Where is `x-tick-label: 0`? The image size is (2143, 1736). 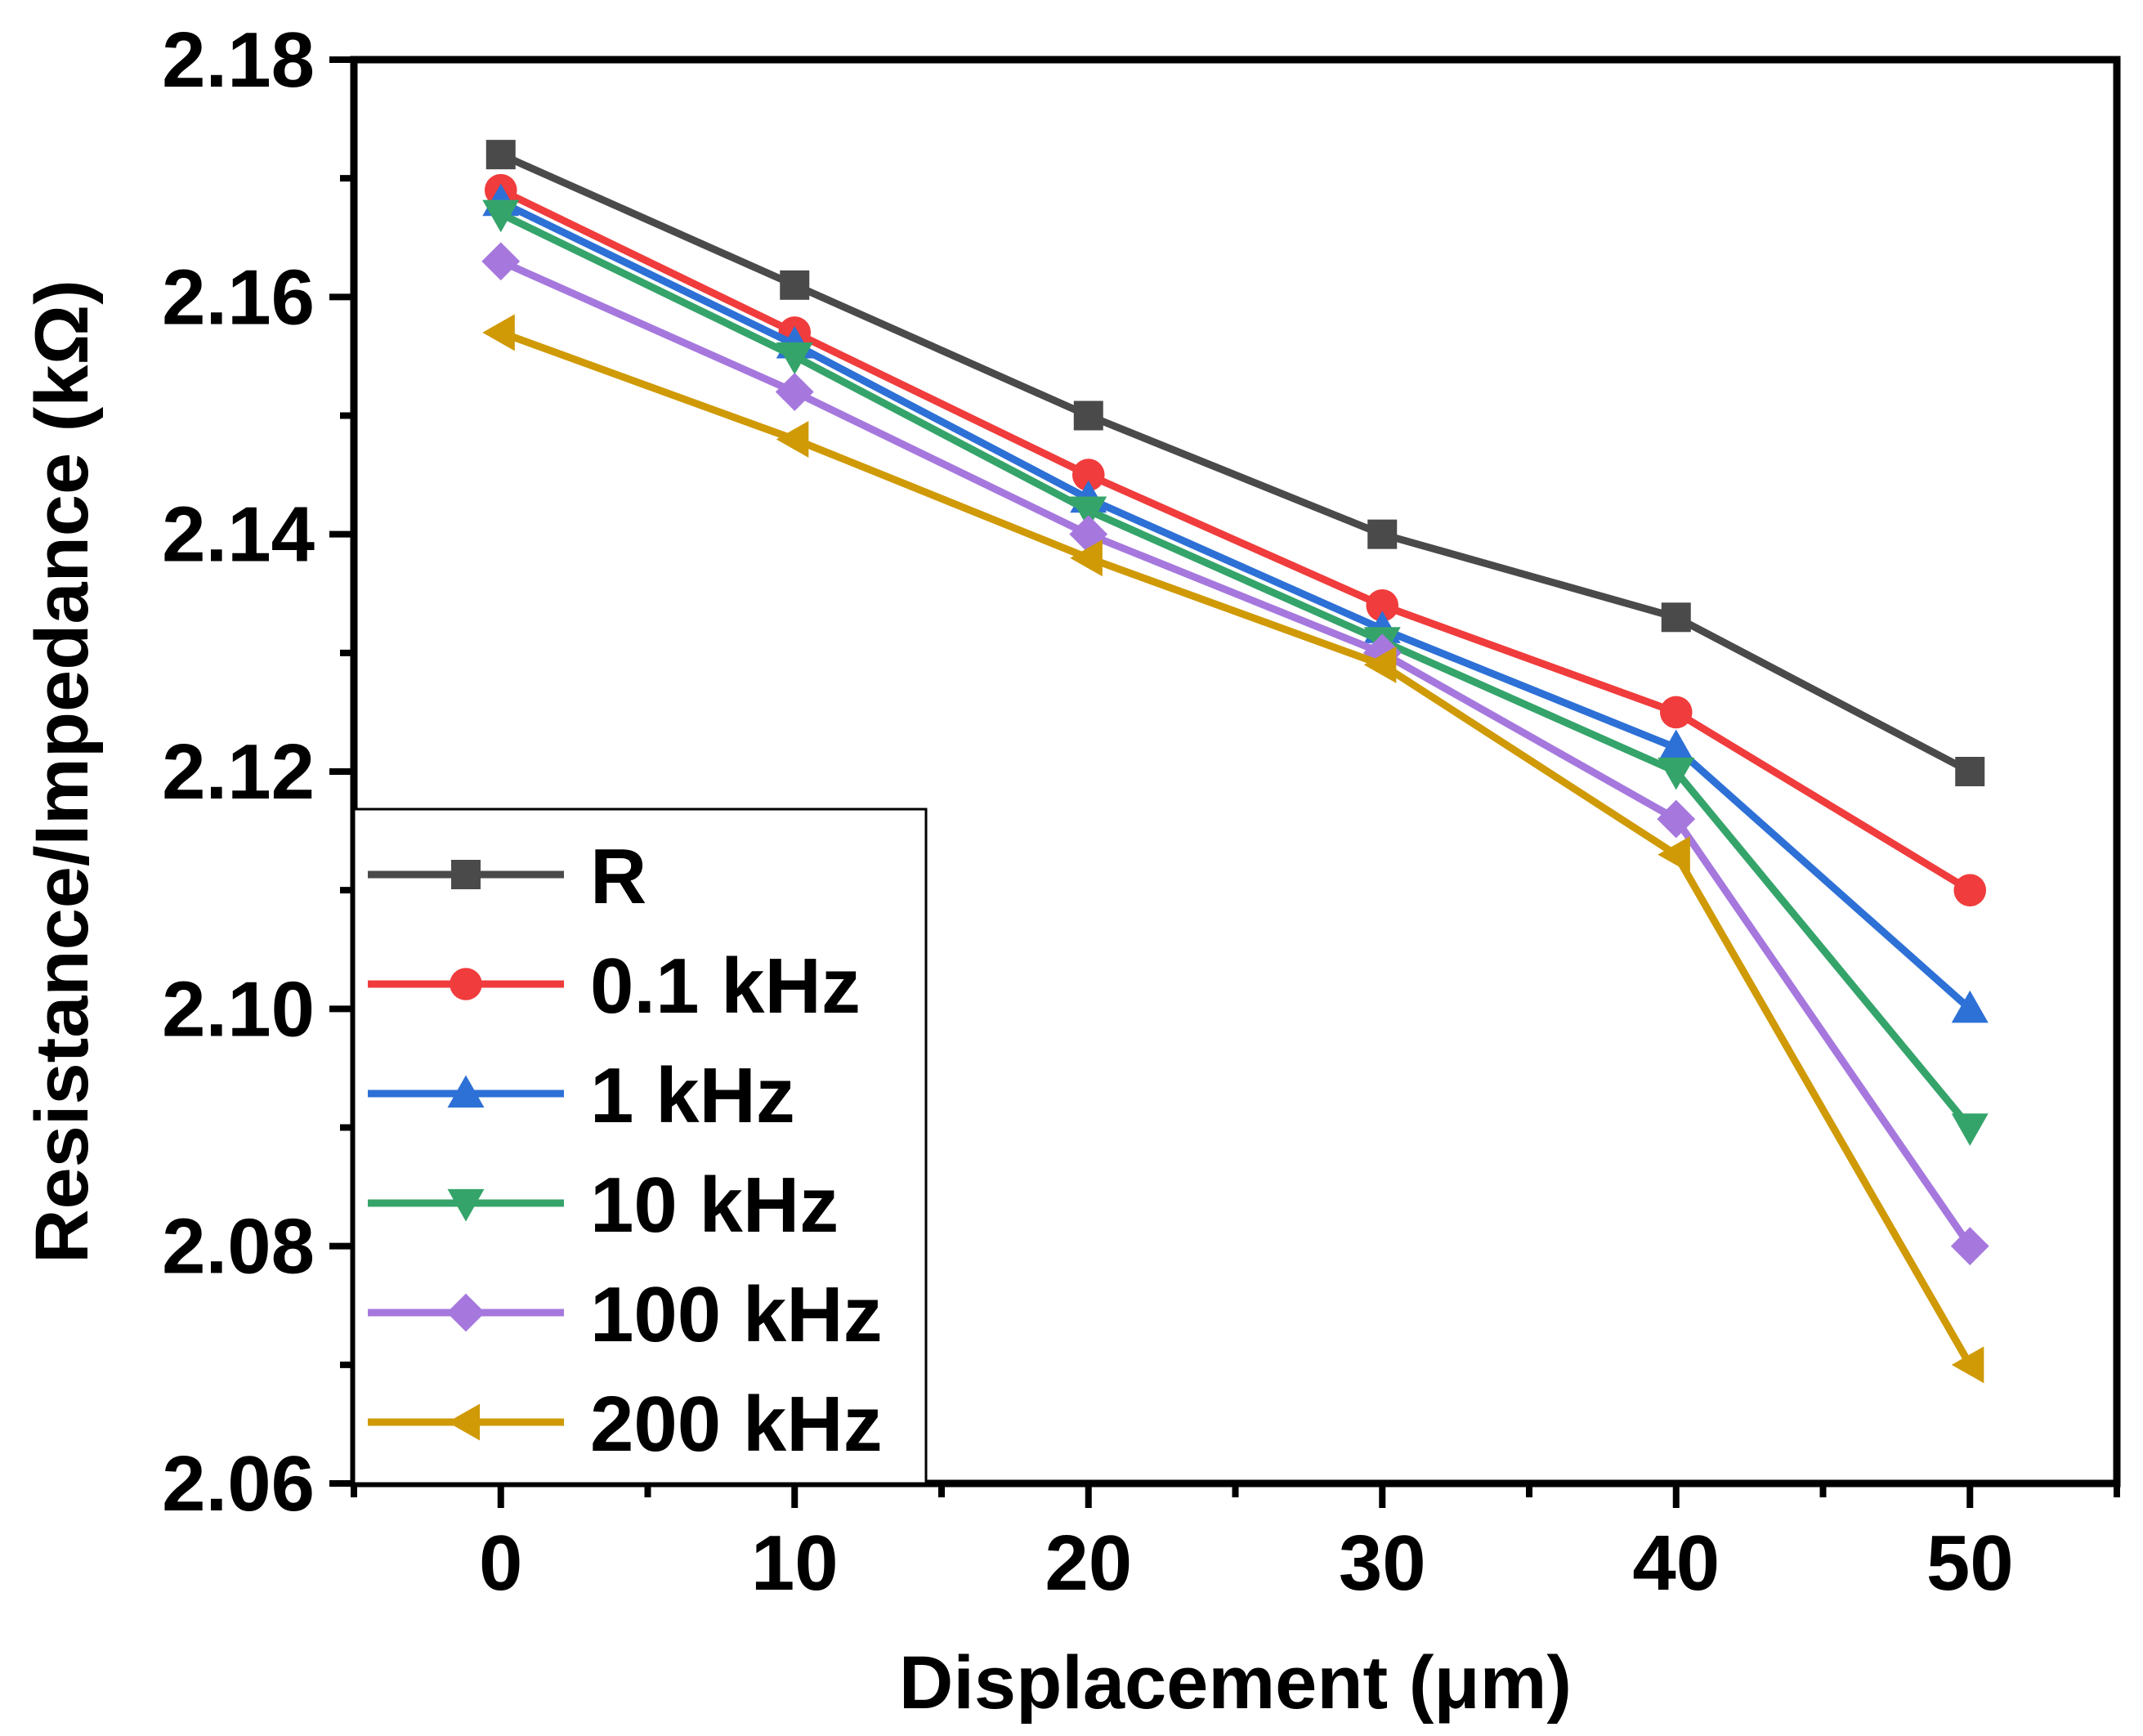 x-tick-label: 0 is located at coordinates (500, 1563).